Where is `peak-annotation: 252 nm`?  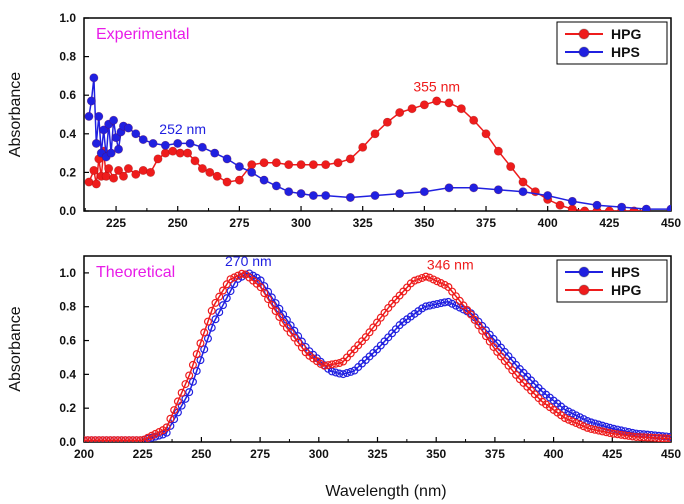 peak-annotation: 252 nm is located at coordinates (182, 129).